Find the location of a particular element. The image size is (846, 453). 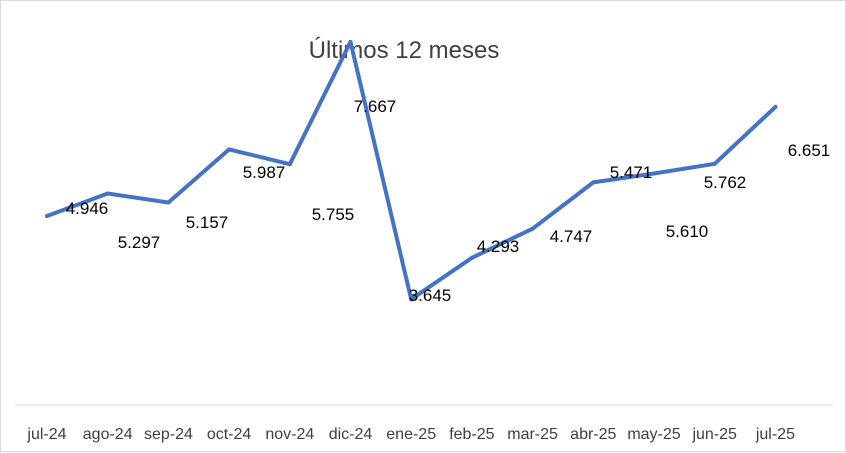

x-tick-label: dic-24 is located at coordinates (351, 434).